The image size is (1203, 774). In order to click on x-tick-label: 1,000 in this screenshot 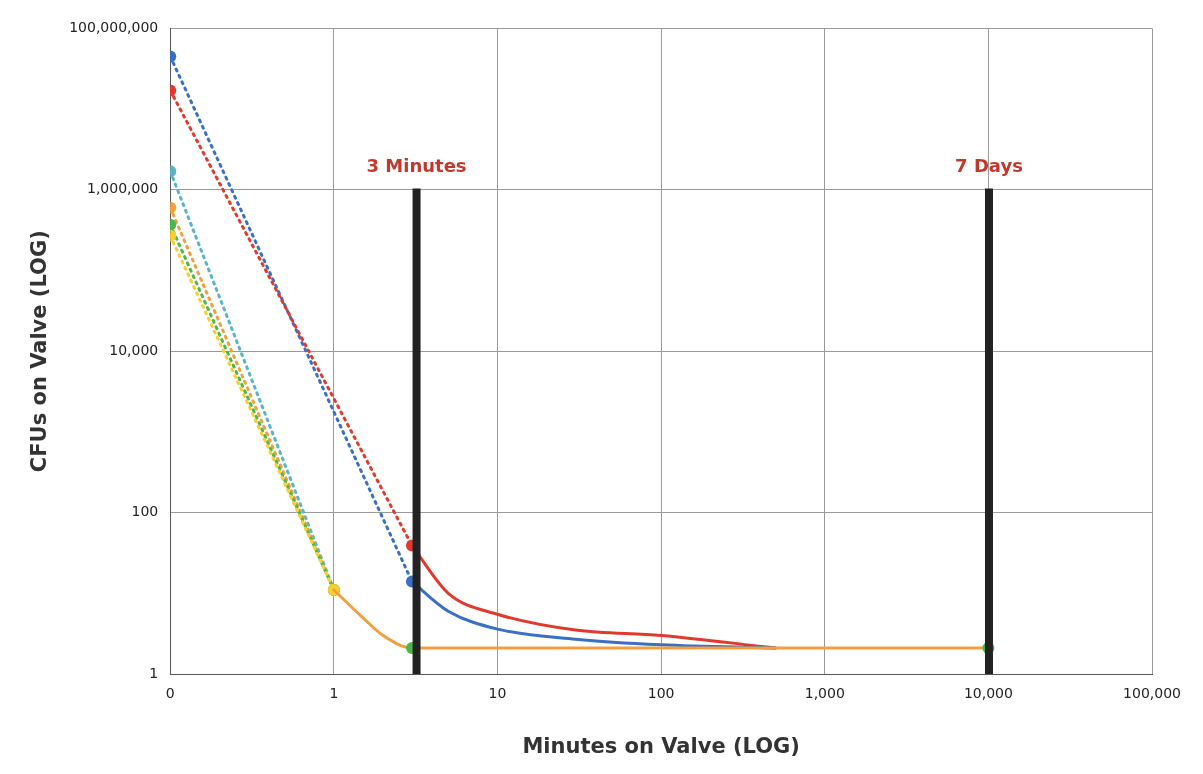, I will do `click(824, 693)`.